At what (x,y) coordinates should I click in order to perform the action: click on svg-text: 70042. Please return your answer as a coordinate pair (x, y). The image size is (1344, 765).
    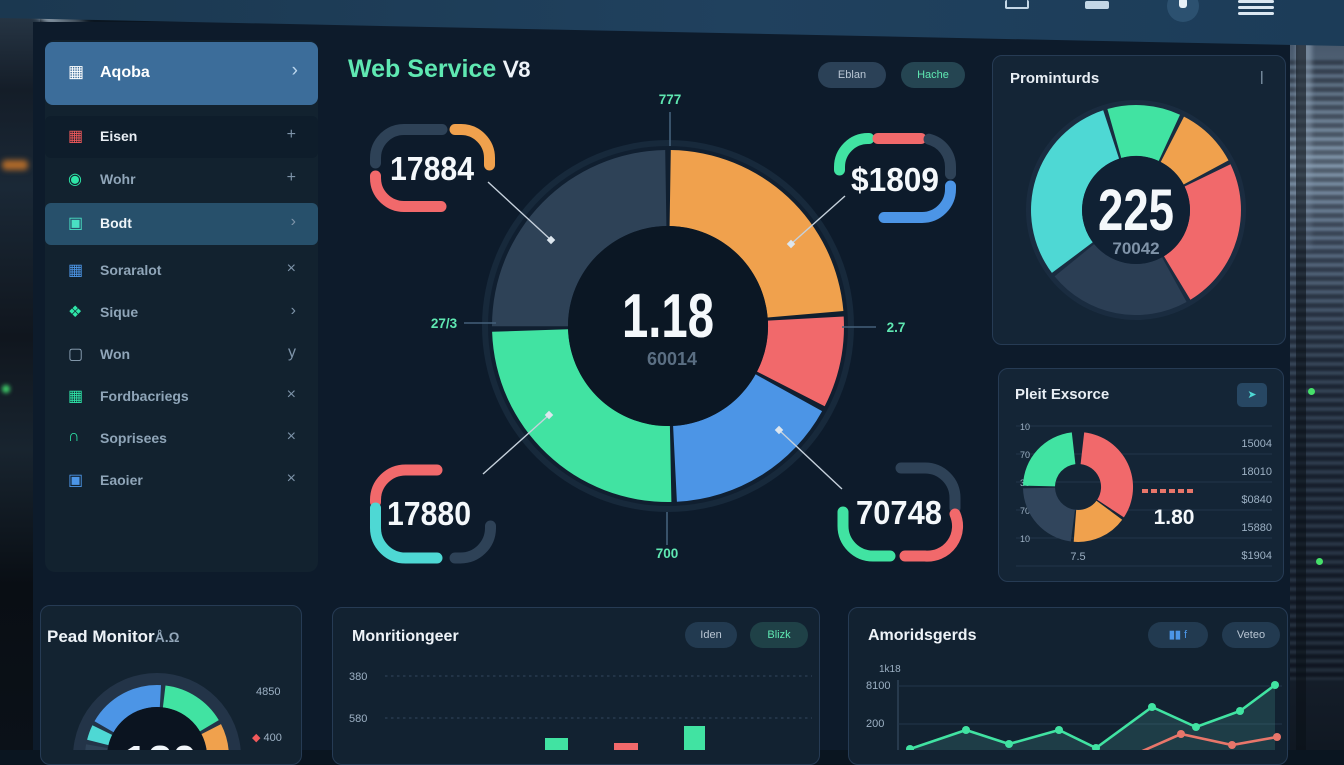
    Looking at the image, I should click on (1135, 248).